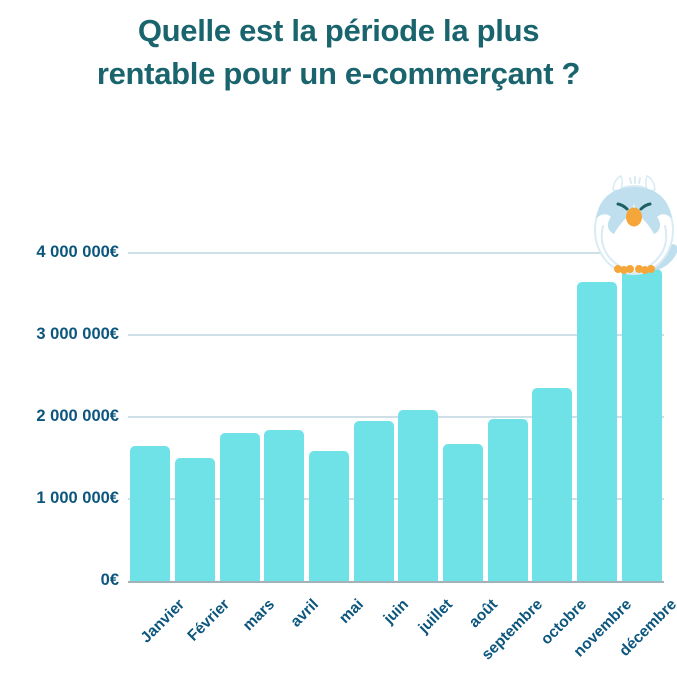 The width and height of the screenshot is (677, 683). Describe the element at coordinates (163, 621) in the screenshot. I see `x-axis-label-janvier: Janvier` at that location.